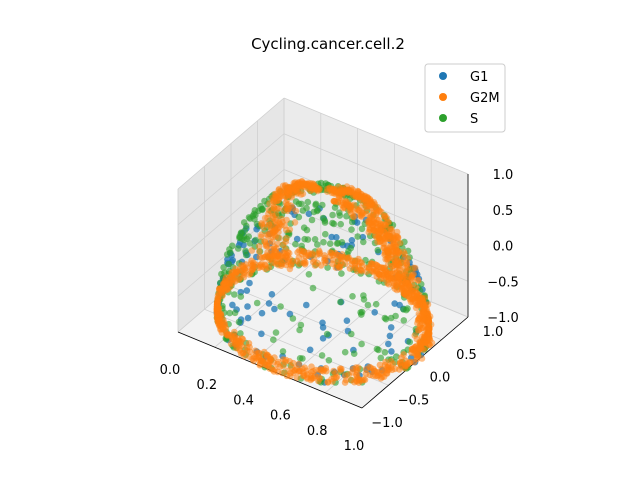 This screenshot has width=640, height=480. What do you see at coordinates (503, 175) in the screenshot?
I see `z-tick-label: 1.0` at bounding box center [503, 175].